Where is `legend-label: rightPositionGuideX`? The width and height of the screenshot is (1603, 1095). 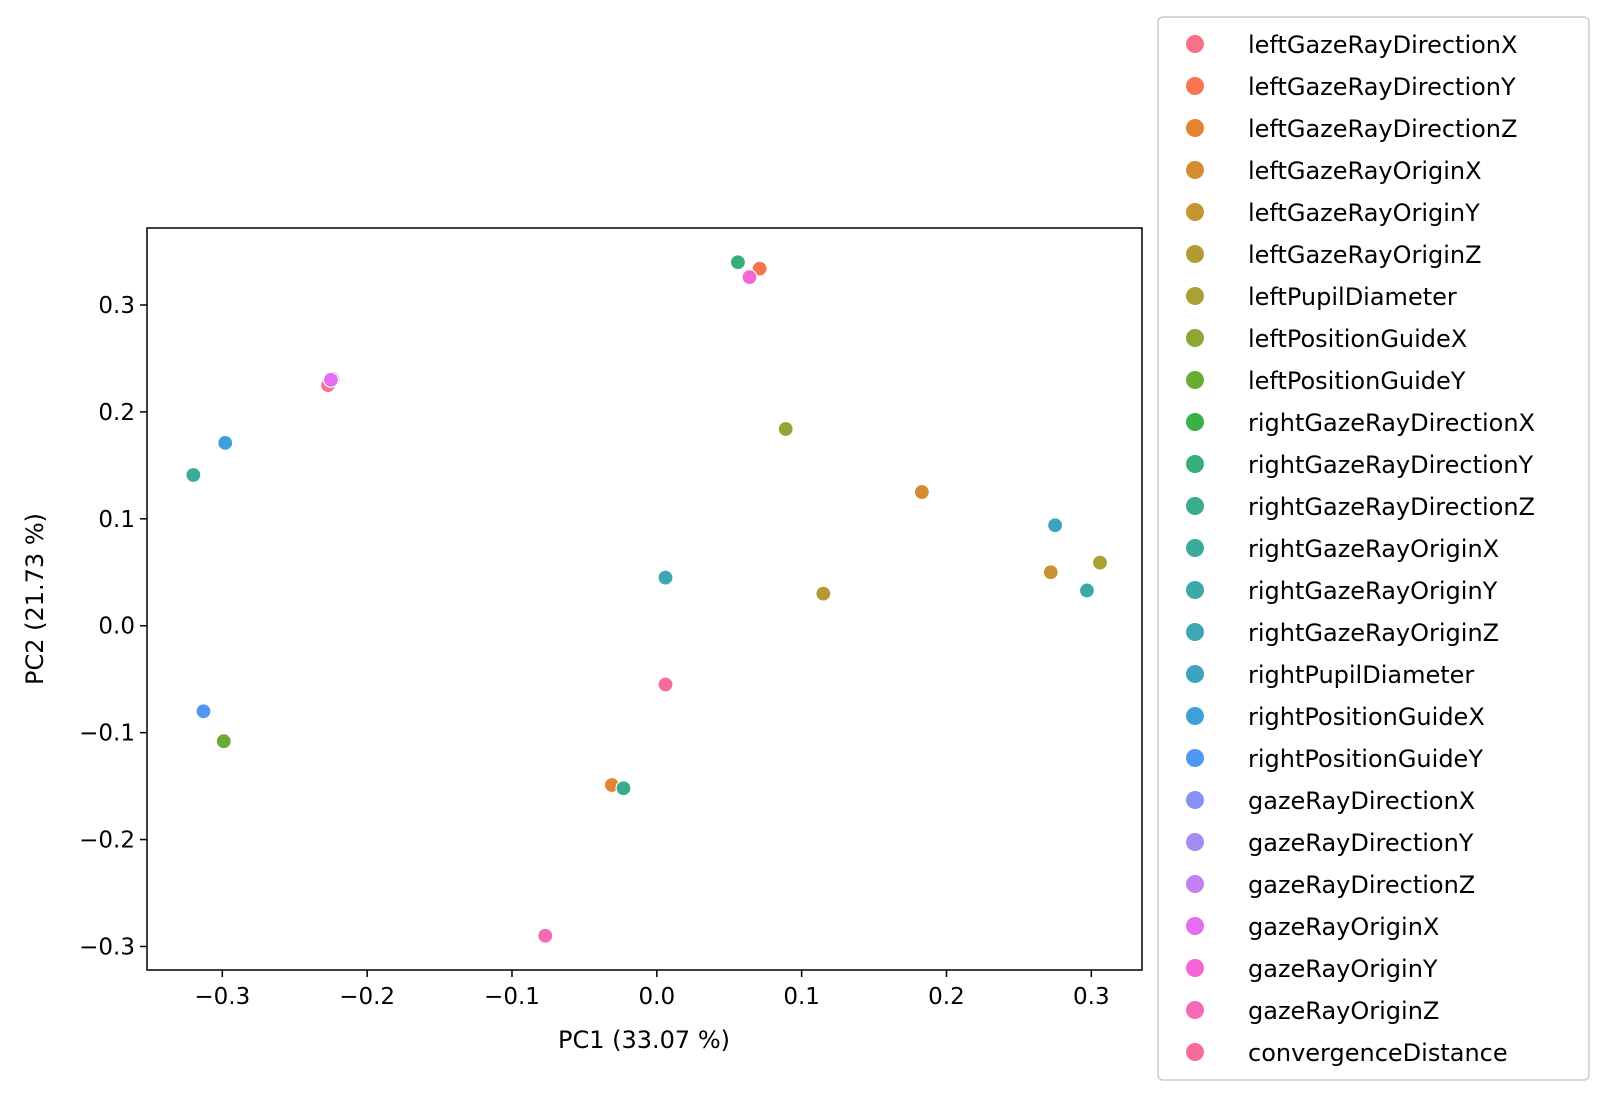
legend-label: rightPositionGuideX is located at coordinates (1366, 717).